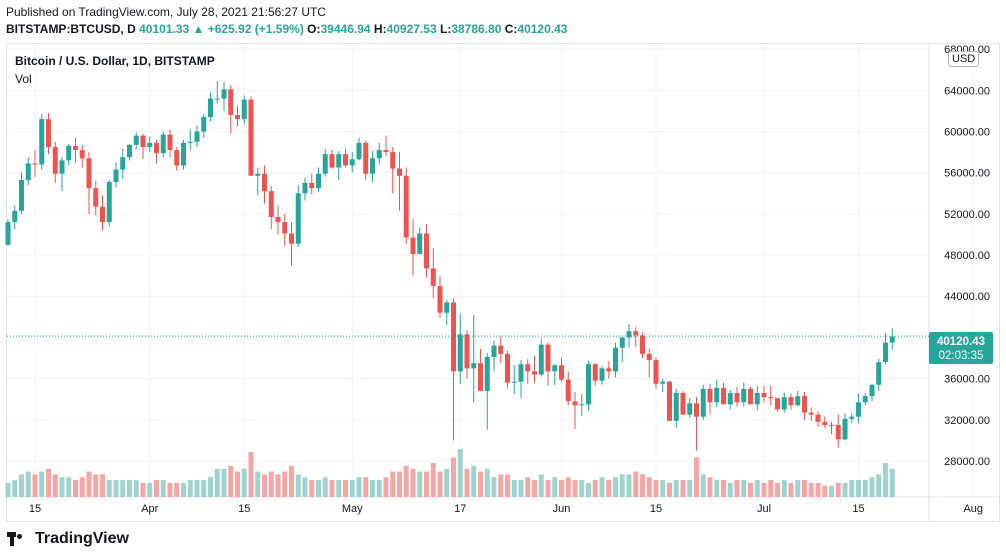  Describe the element at coordinates (967, 462) in the screenshot. I see `price-tick-label: 28000.00` at that location.